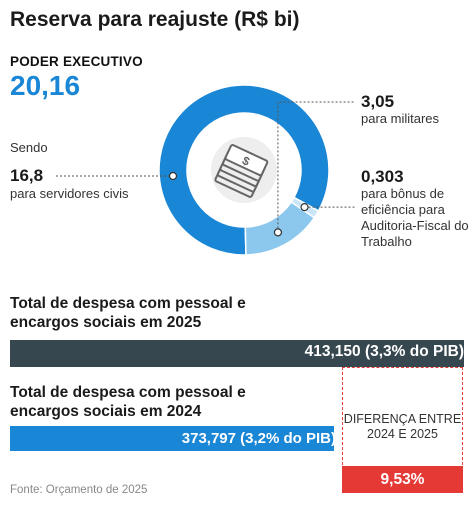  Describe the element at coordinates (382, 176) in the screenshot. I see `bonus-value: 0,303` at that location.